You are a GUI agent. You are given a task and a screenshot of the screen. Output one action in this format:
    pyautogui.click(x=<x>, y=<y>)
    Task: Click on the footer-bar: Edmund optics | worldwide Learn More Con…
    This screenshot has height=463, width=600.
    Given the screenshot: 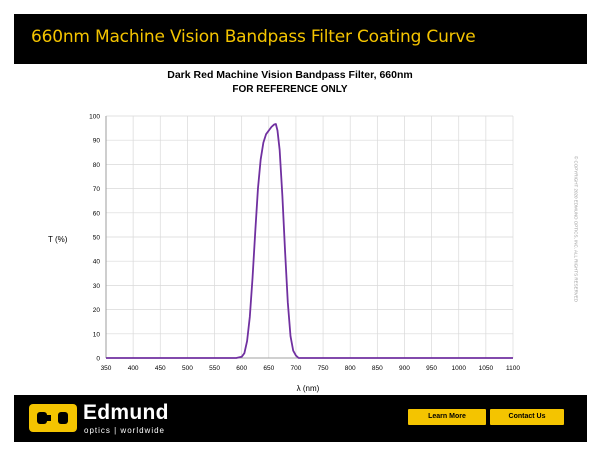 What is the action you would take?
    pyautogui.click(x=300, y=418)
    